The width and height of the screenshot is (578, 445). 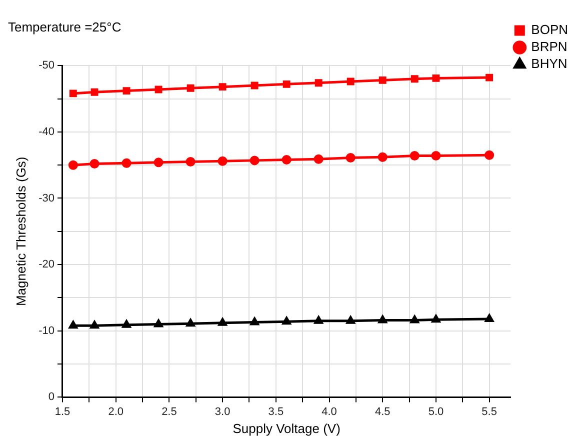 I want to click on y-tick-label: -10, so click(x=46, y=330).